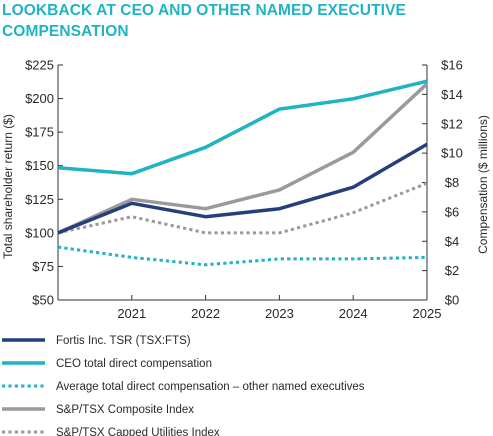 This screenshot has width=493, height=436. What do you see at coordinates (39, 65) in the screenshot?
I see `left-tick-label: $225` at bounding box center [39, 65].